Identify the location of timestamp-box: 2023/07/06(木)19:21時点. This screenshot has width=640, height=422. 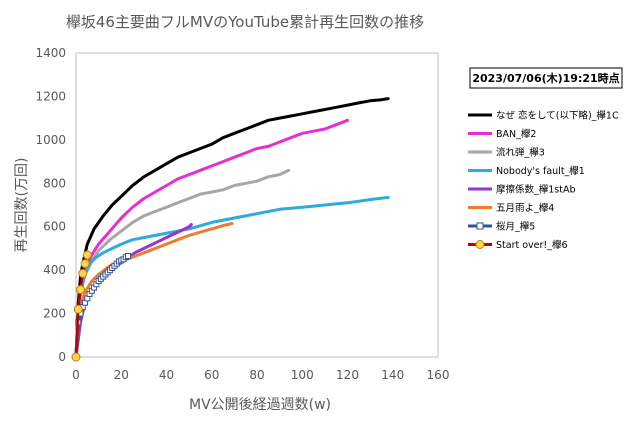
(546, 78).